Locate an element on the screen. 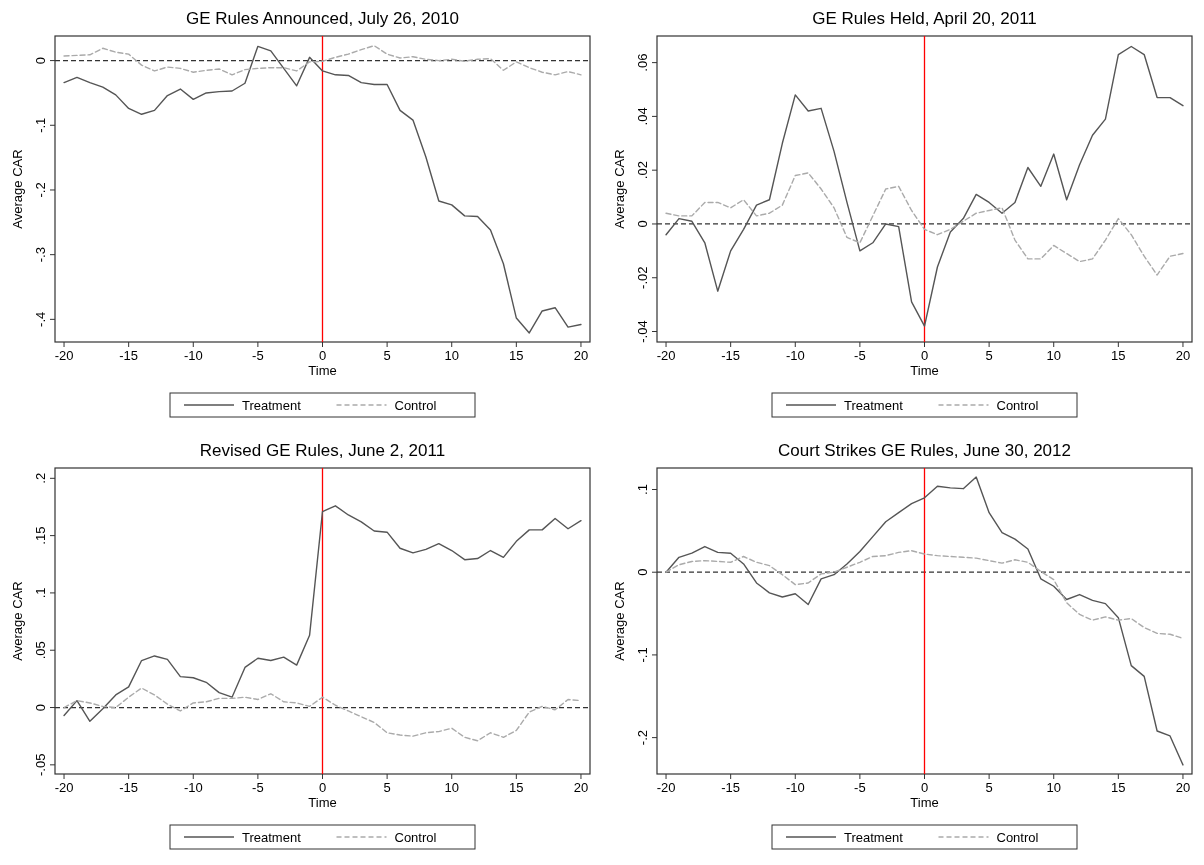 The width and height of the screenshot is (1204, 865). y-tick-label: .04 is located at coordinates (642, 116).